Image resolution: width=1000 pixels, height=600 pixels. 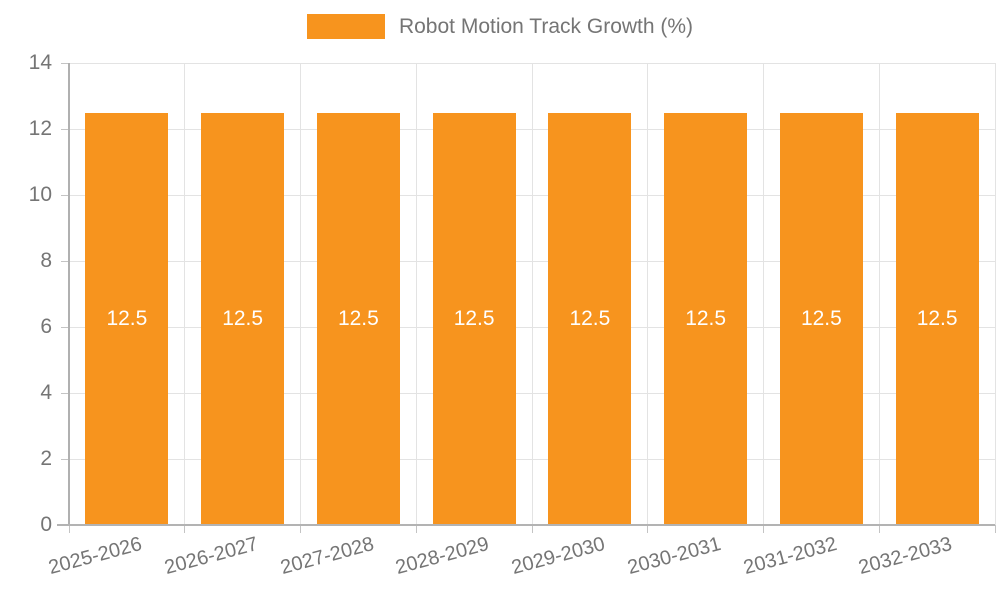 I want to click on y-axis-tick-label: 6, so click(x=46, y=326).